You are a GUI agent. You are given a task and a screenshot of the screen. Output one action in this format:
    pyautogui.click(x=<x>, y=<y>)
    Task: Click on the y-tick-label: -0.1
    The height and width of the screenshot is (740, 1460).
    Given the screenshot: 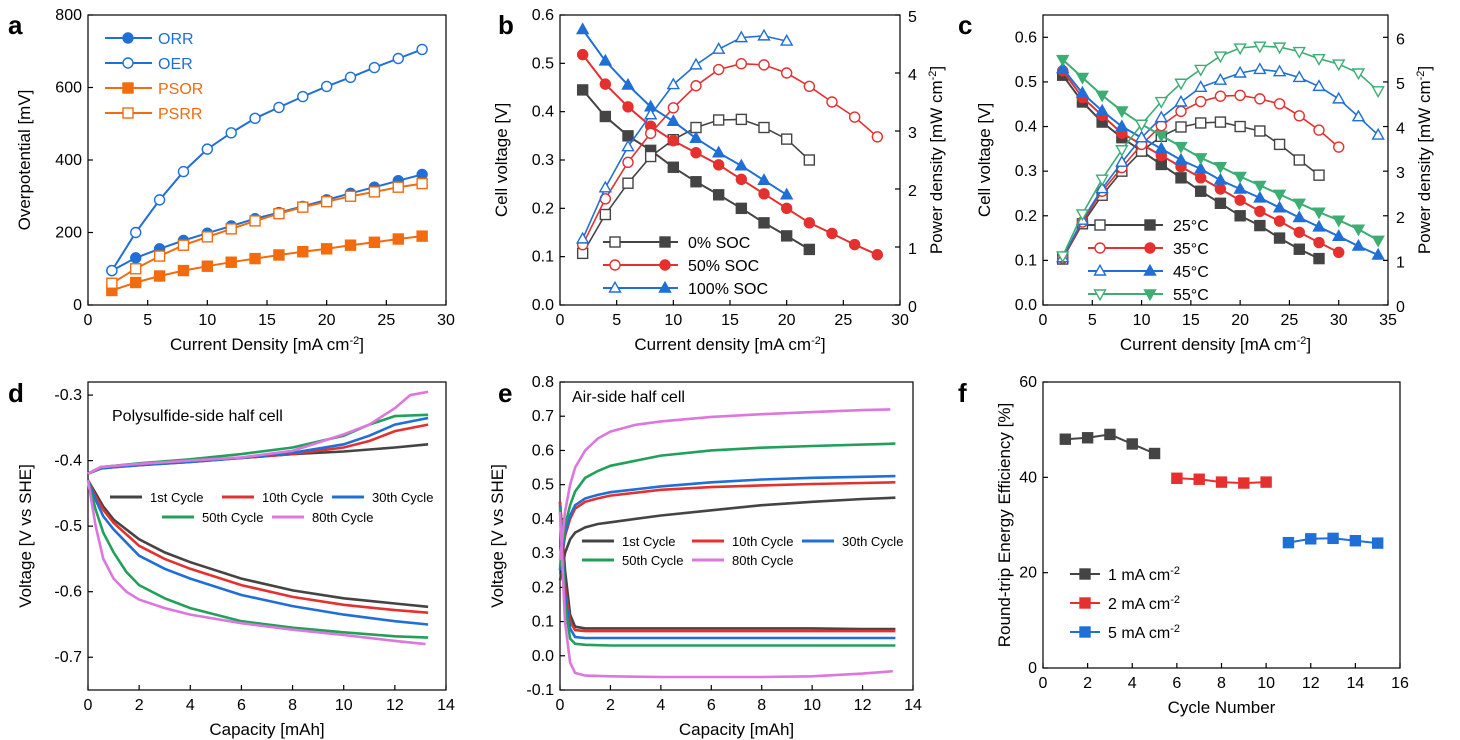 What is the action you would take?
    pyautogui.click(x=540, y=690)
    